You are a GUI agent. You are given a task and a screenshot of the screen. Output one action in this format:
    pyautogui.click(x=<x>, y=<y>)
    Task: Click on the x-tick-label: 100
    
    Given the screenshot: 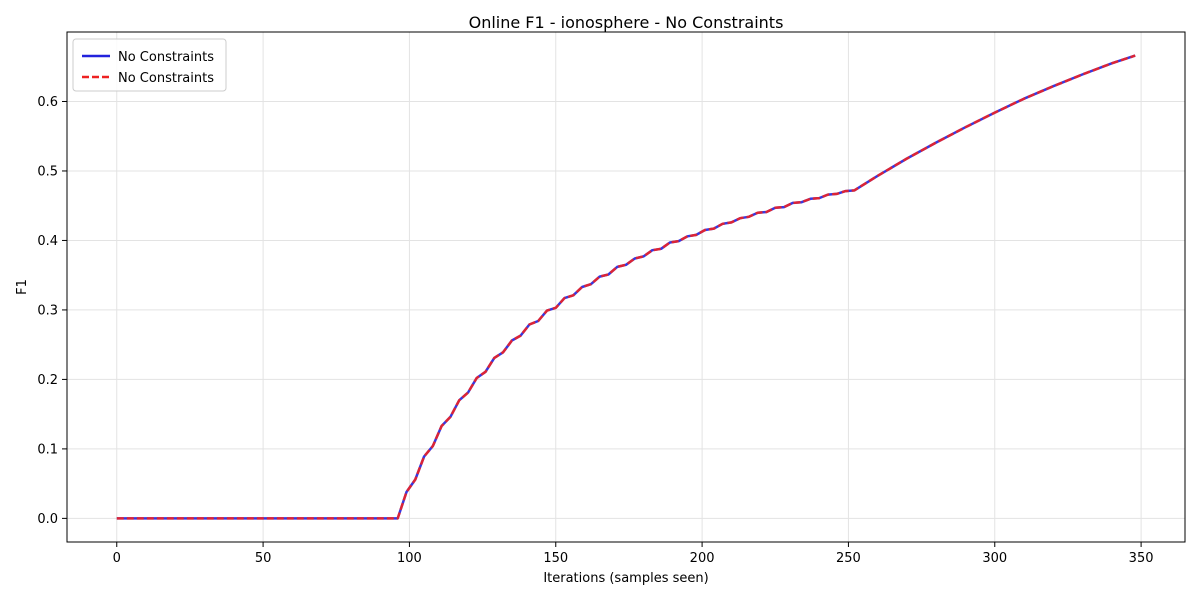 What is the action you would take?
    pyautogui.click(x=409, y=558)
    